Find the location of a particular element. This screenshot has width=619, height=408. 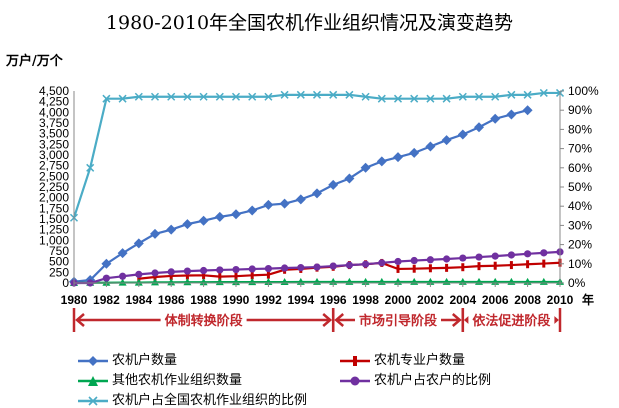

x-tick-label: 1996 is located at coordinates (333, 300).